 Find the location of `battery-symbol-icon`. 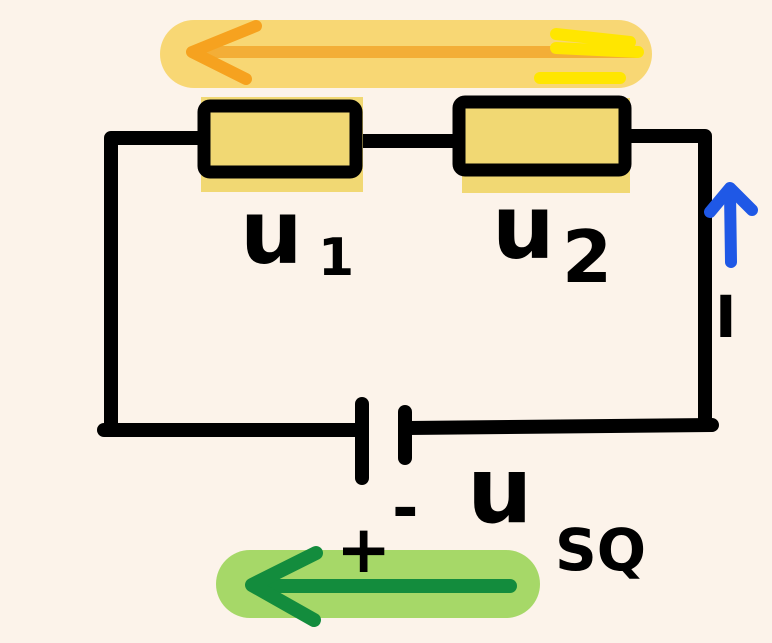

battery-symbol-icon is located at coordinates (383, 441).